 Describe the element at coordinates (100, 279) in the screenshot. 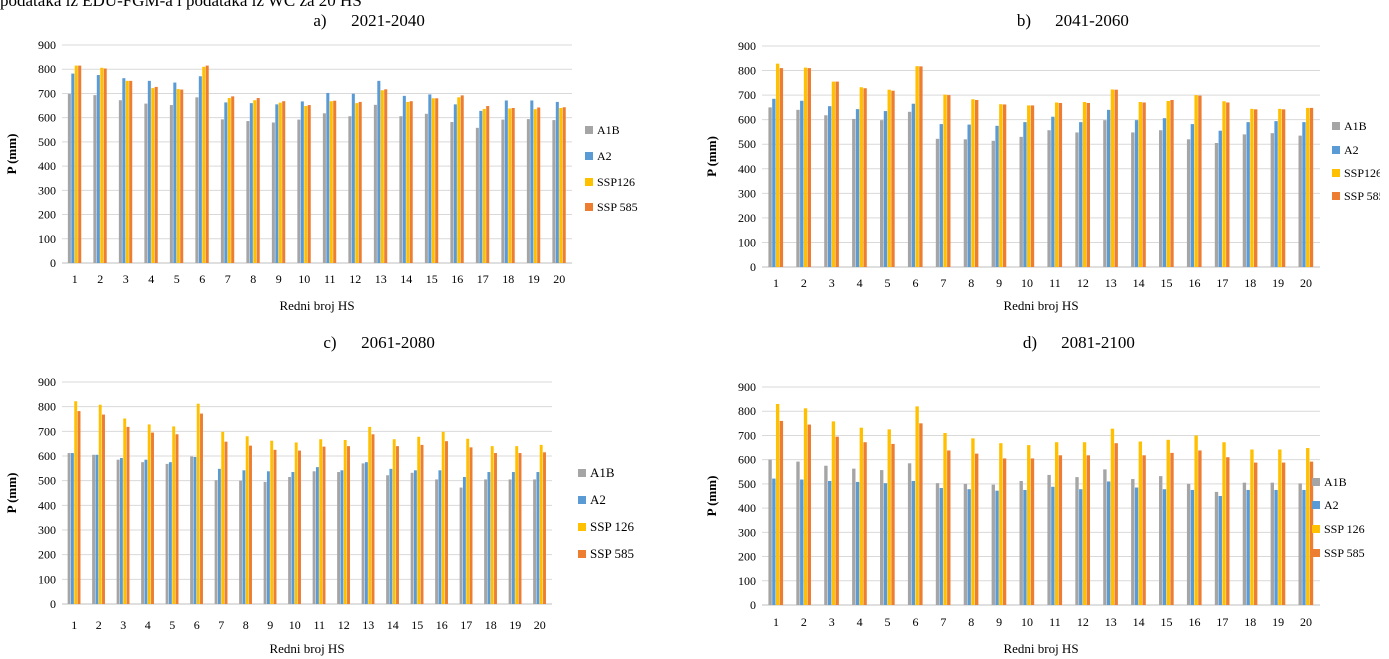

I see `x-tick-label: 2` at that location.